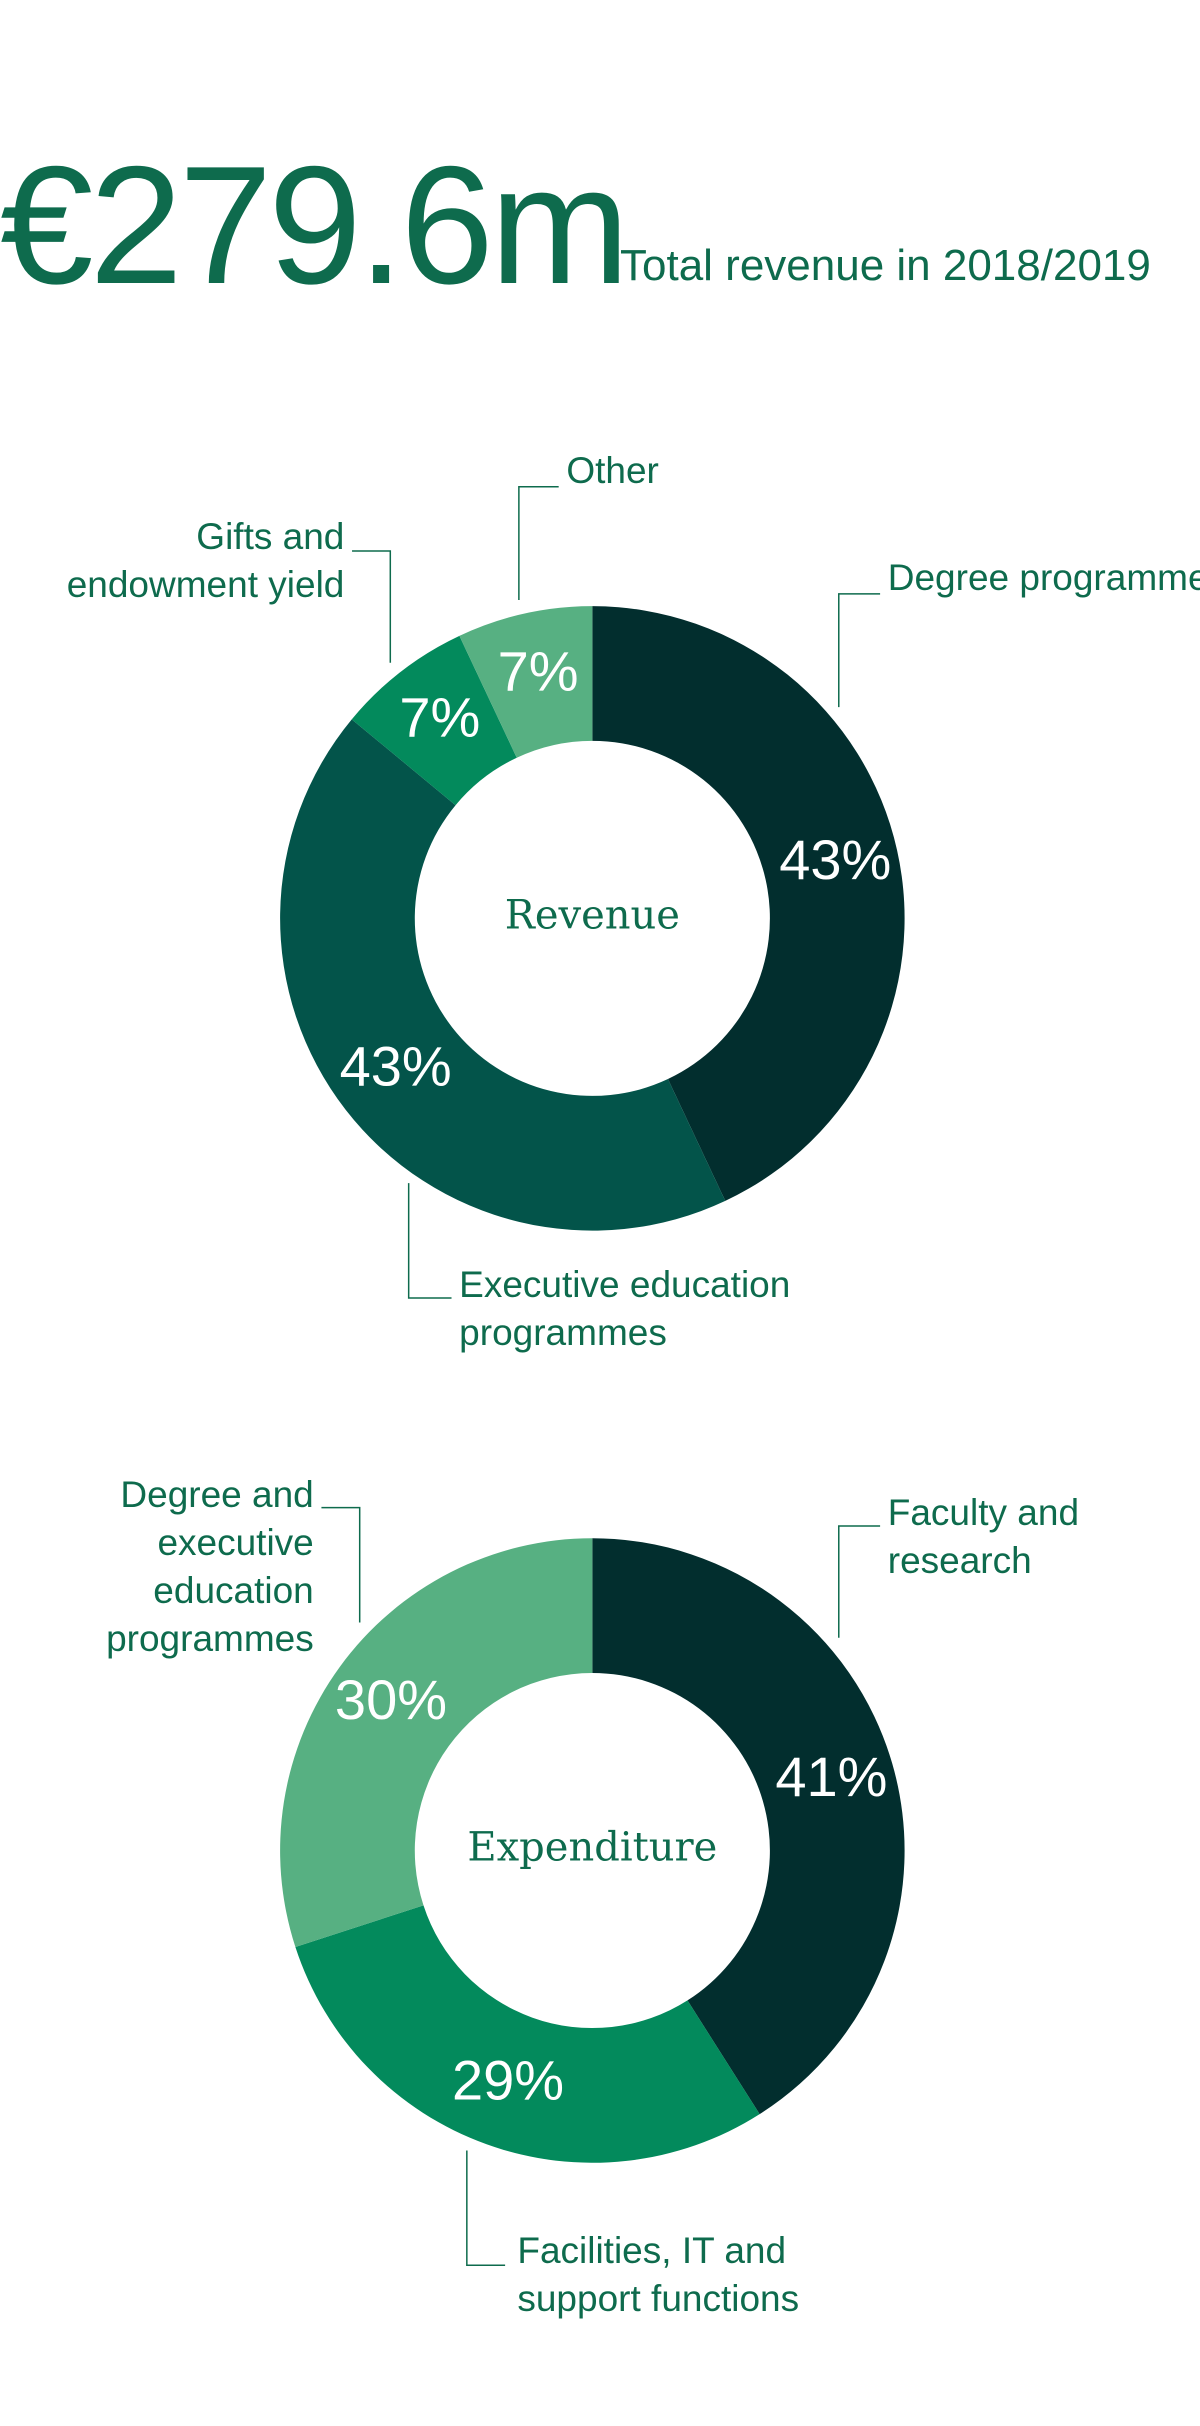 Image resolution: width=1200 pixels, height=2426 pixels. I want to click on category-label: Degree programmes, so click(1043, 578).